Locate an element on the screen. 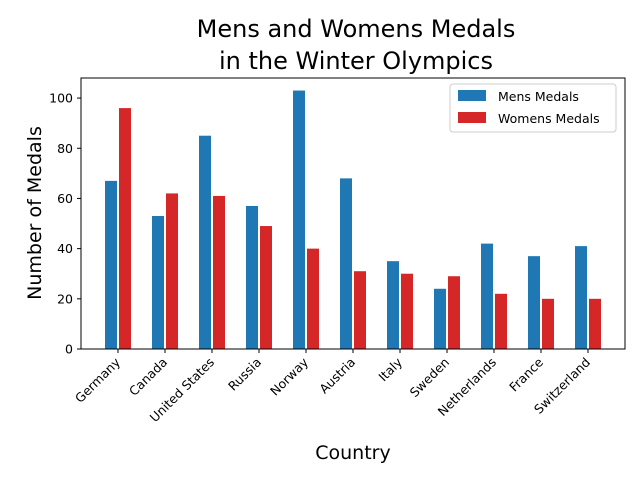  y-tick-label: 60 is located at coordinates (65, 198).